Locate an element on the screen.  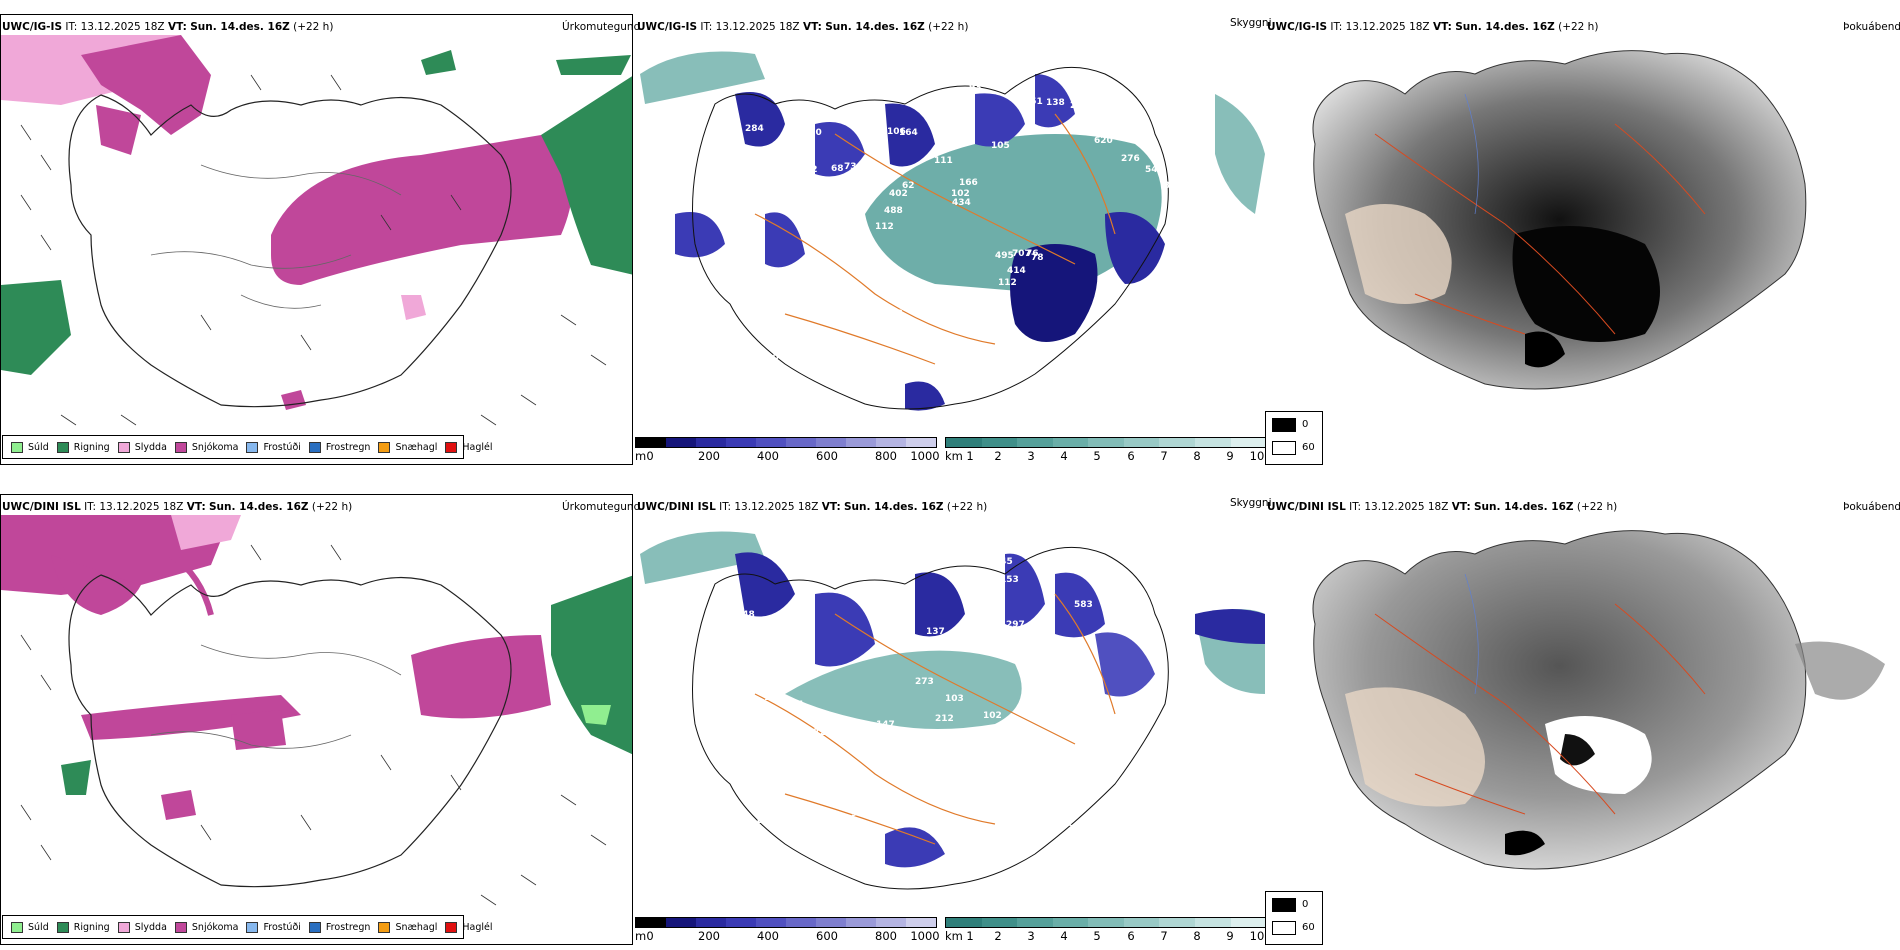
cloud-base-label: 540 is located at coordinates (1119, 605).